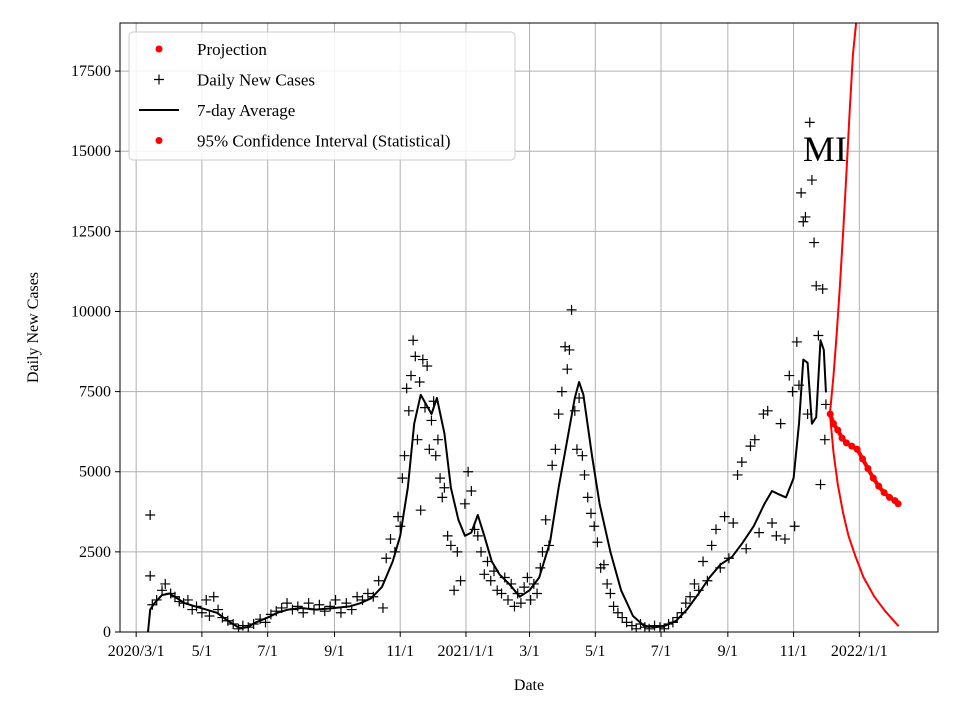 The width and height of the screenshot is (960, 720). Describe the element at coordinates (334, 651) in the screenshot. I see `x-tick-label: 9/1` at that location.